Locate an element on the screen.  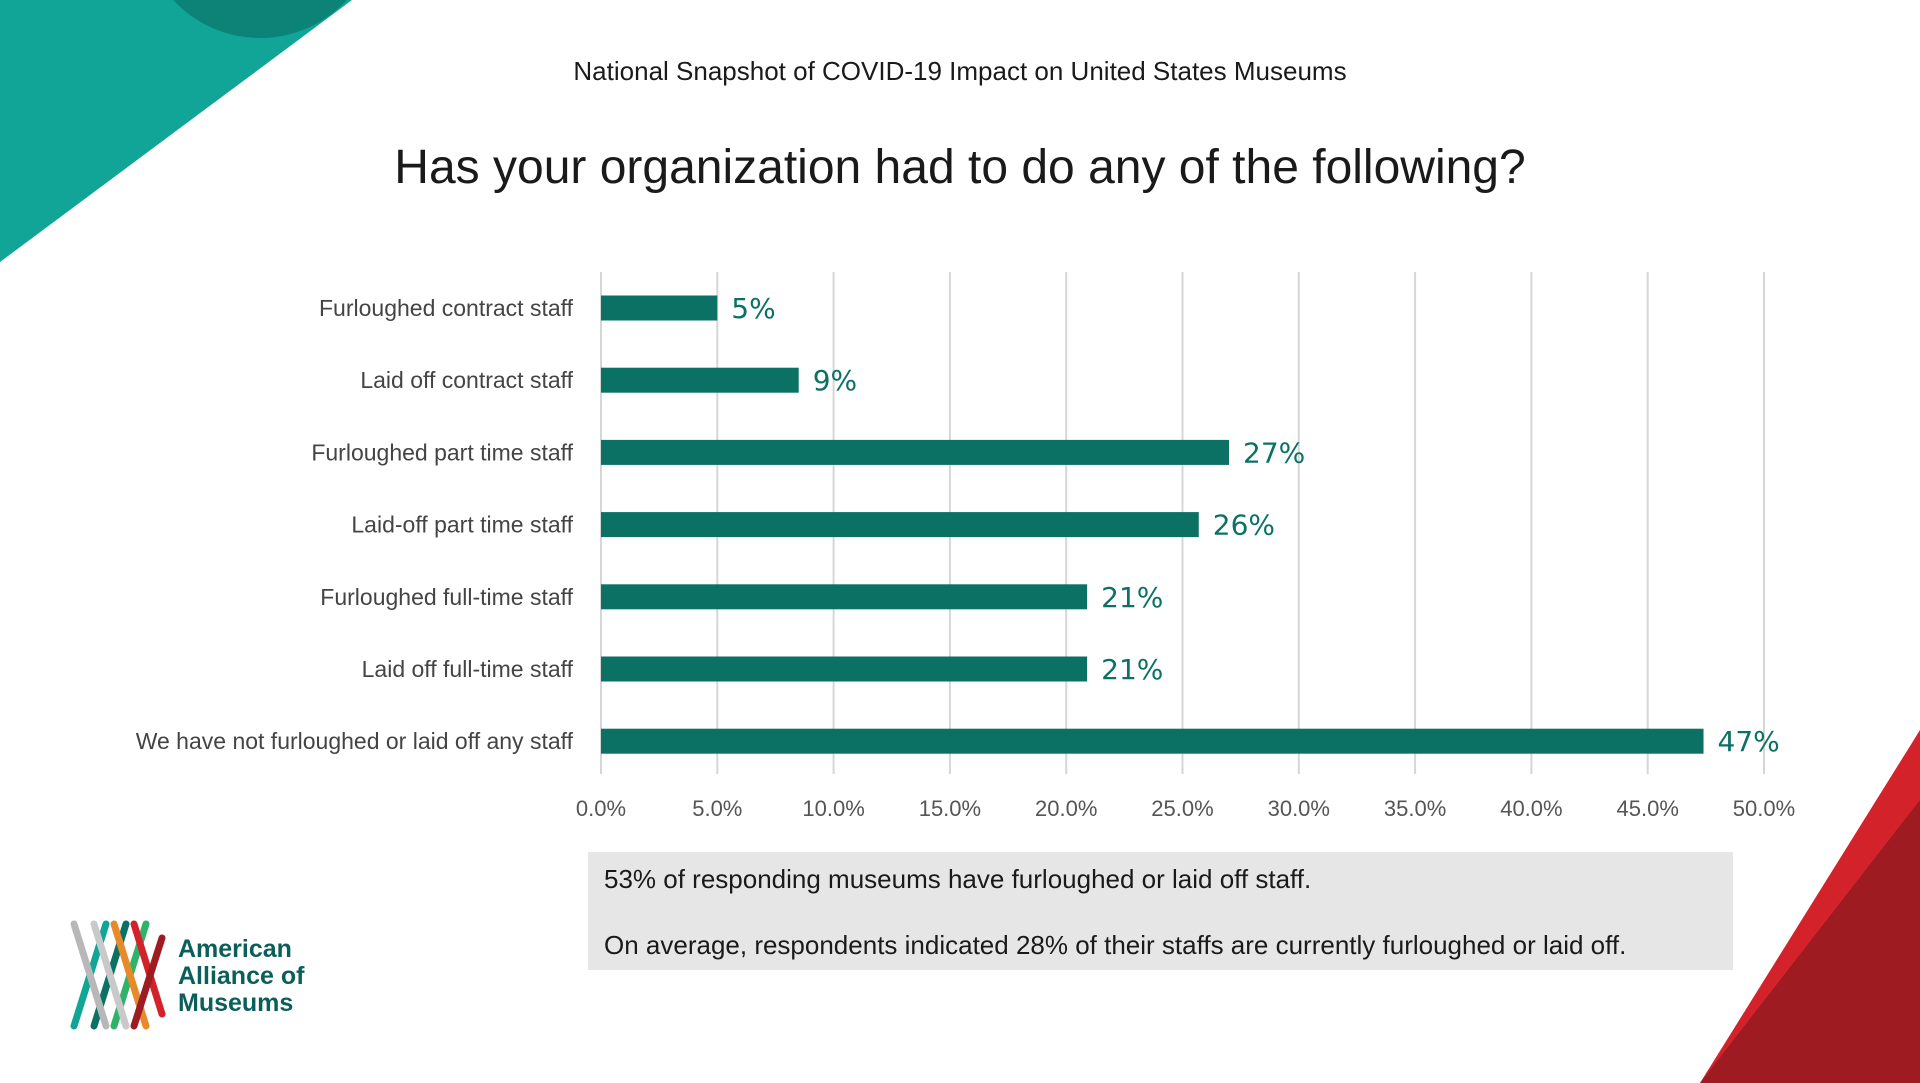
aam-logo: American Alliance of Museums is located at coordinates (206, 975).